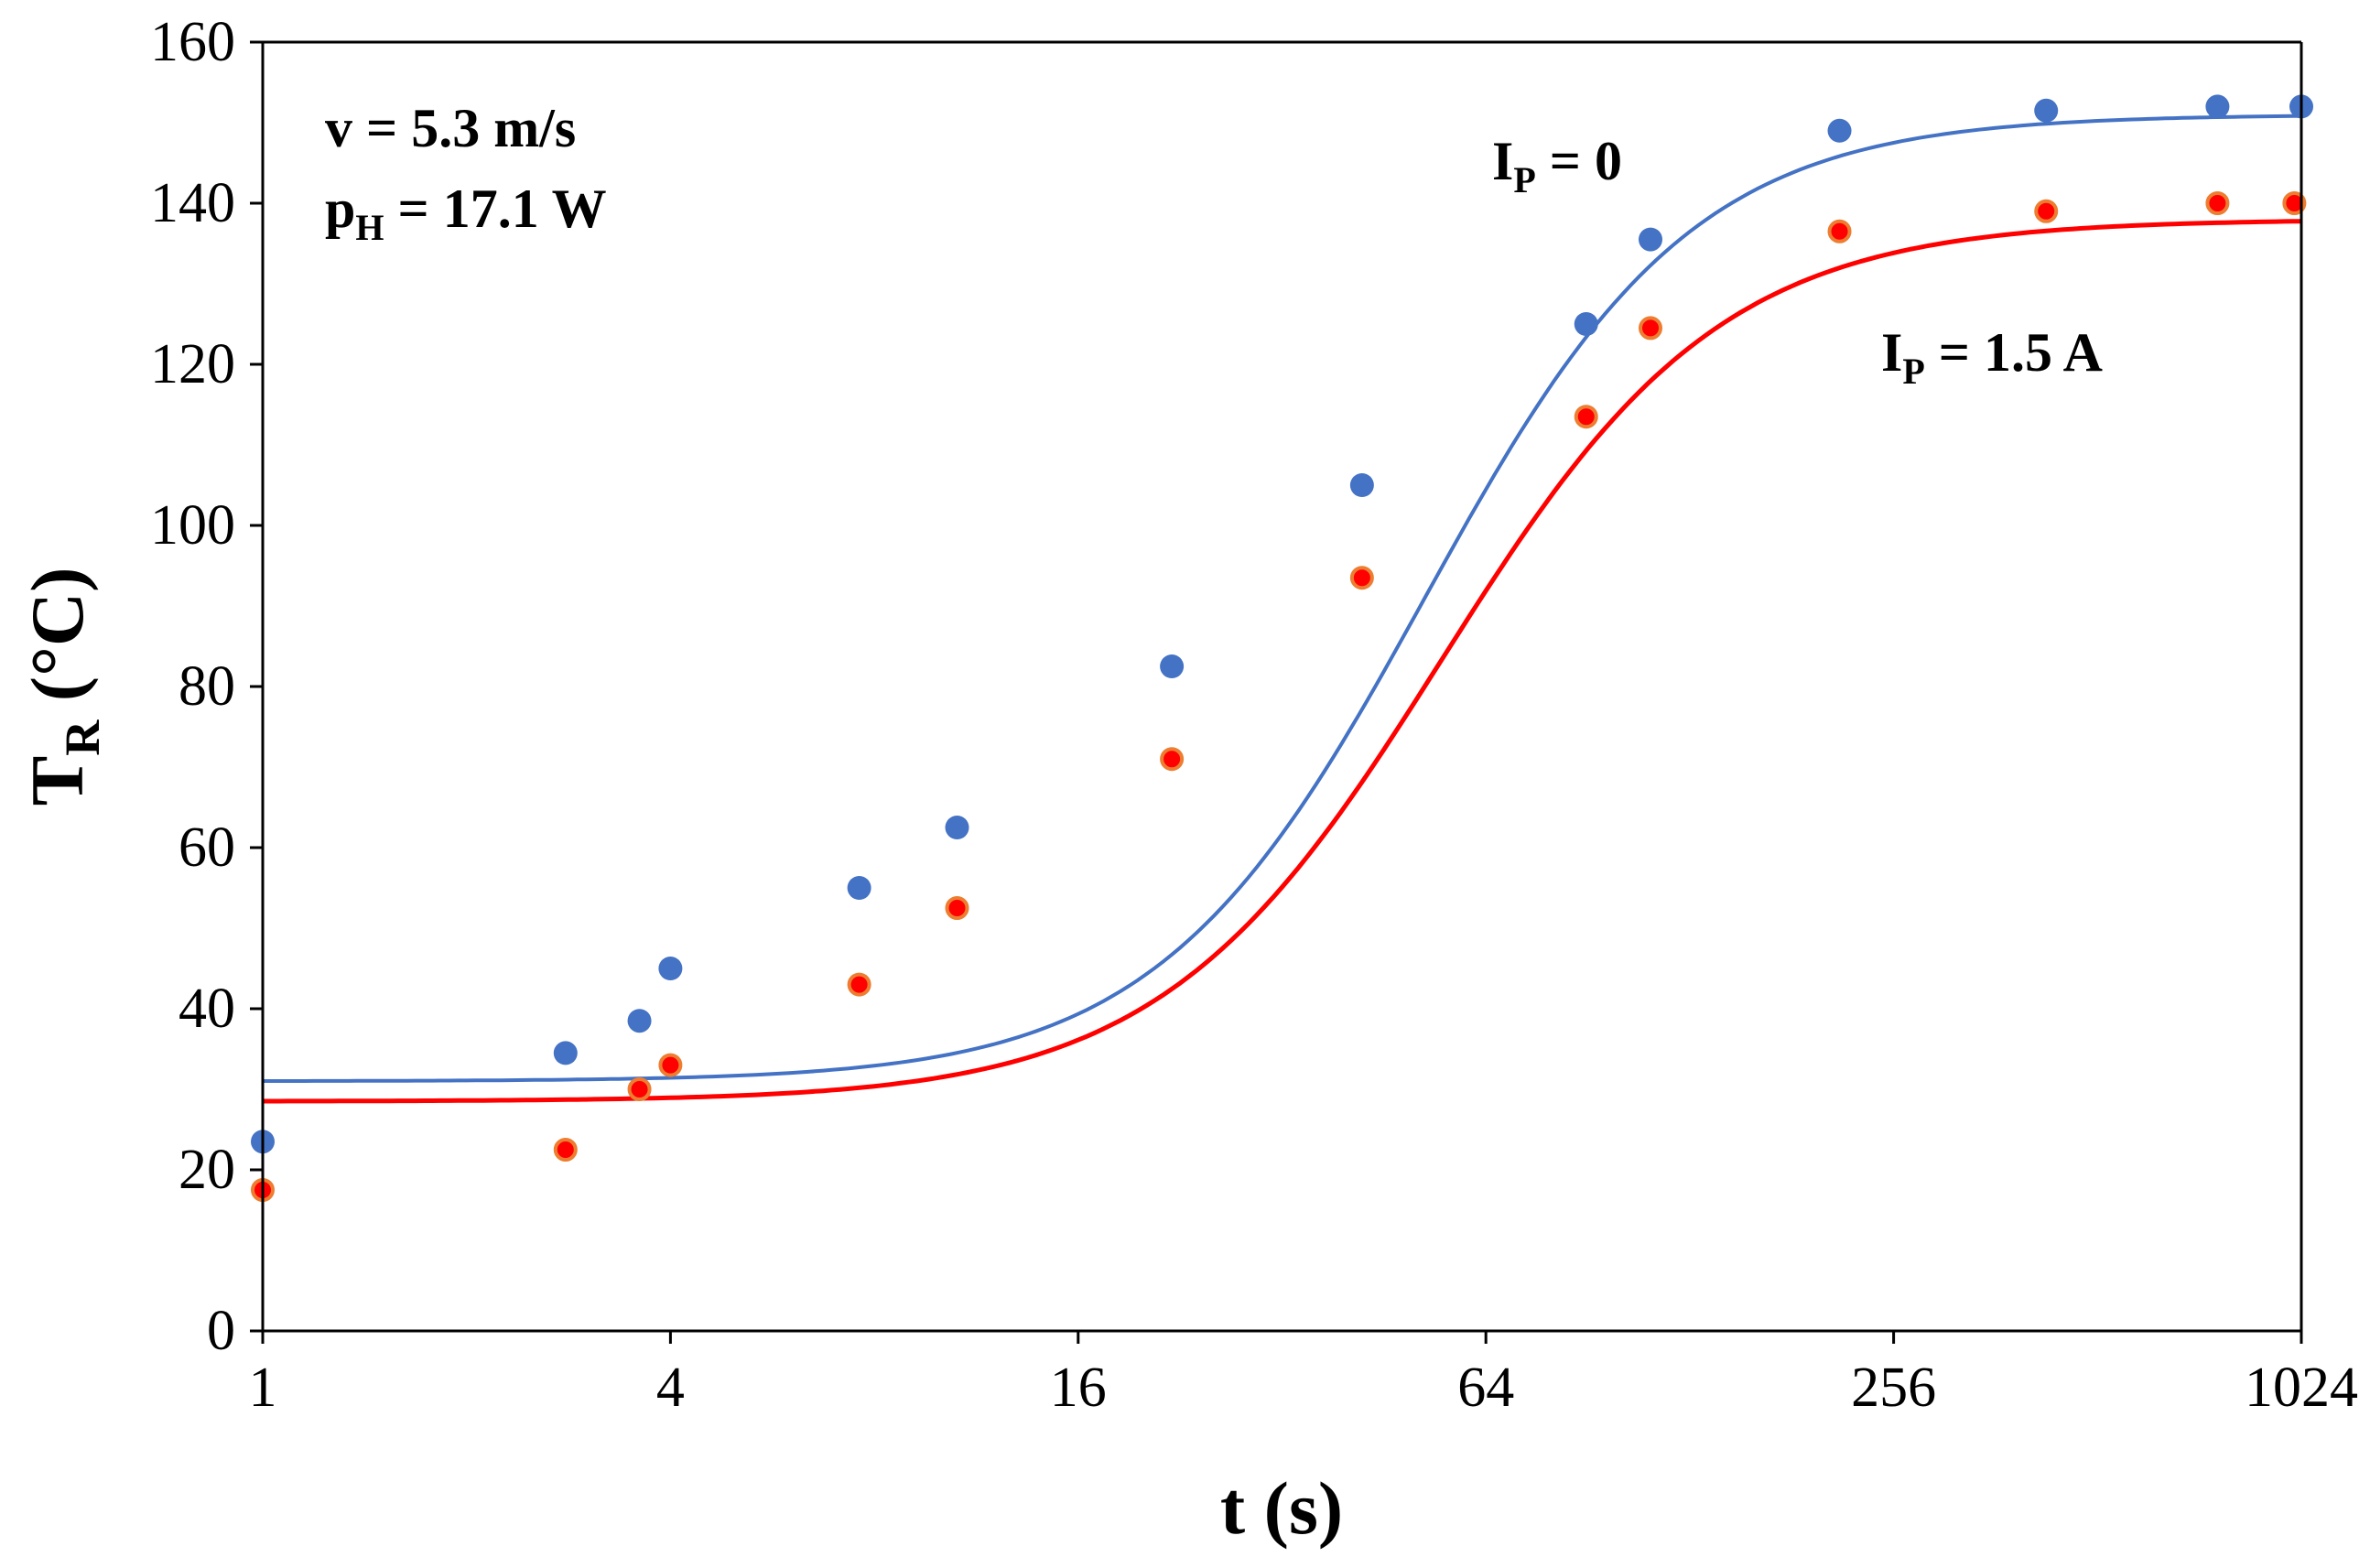  I want to click on y-tick-label-80: 80, so click(207, 686).